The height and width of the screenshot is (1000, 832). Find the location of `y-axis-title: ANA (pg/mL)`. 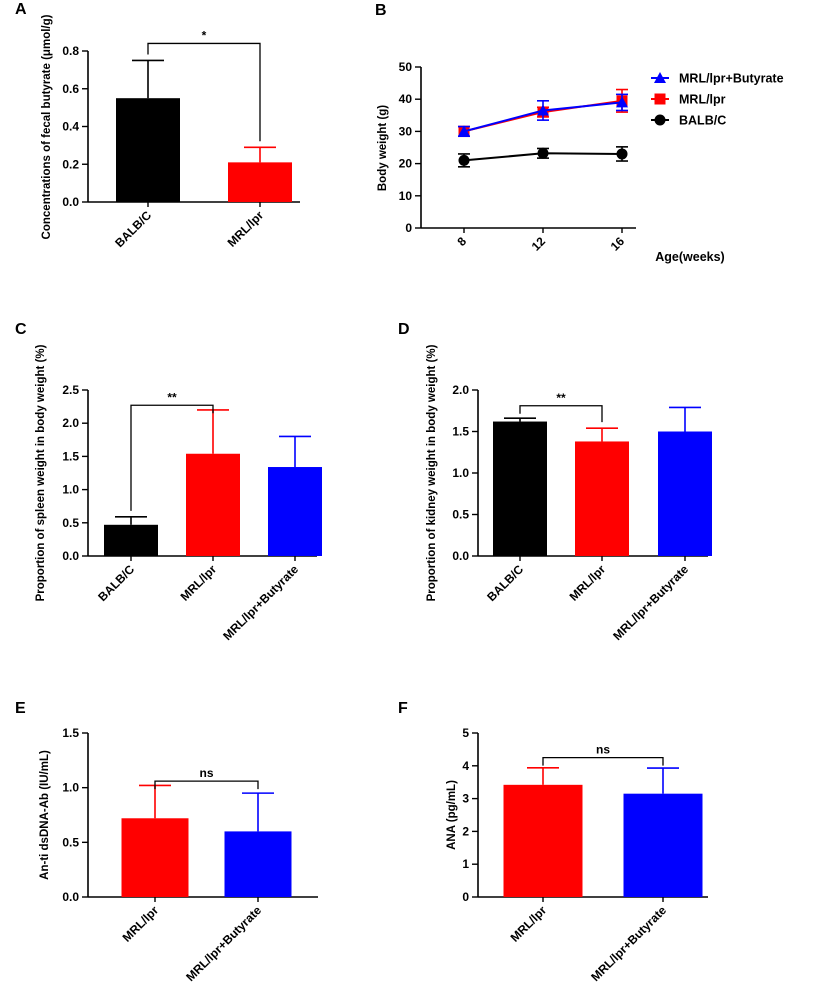

y-axis-title: ANA (pg/mL) is located at coordinates (452, 815).